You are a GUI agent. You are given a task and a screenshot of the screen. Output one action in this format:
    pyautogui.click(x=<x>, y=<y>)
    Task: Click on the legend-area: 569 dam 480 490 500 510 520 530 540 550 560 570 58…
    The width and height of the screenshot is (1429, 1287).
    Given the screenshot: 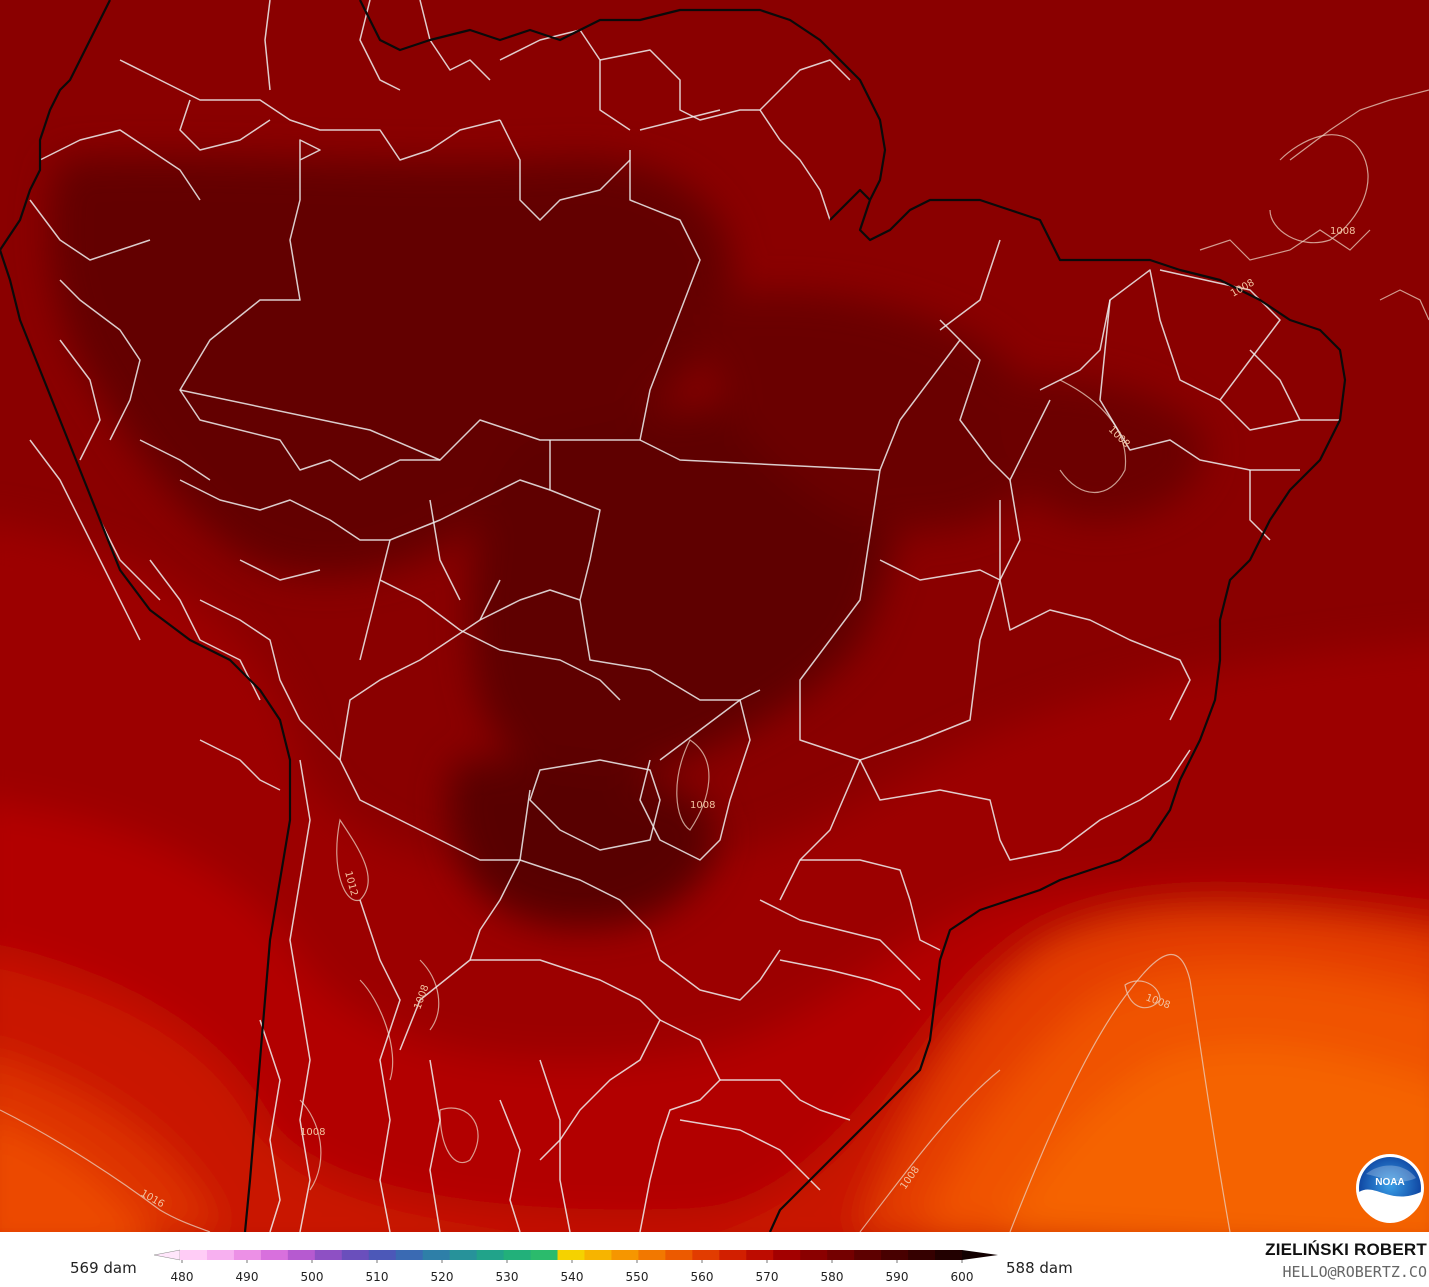 What is the action you would take?
    pyautogui.click(x=714, y=1259)
    